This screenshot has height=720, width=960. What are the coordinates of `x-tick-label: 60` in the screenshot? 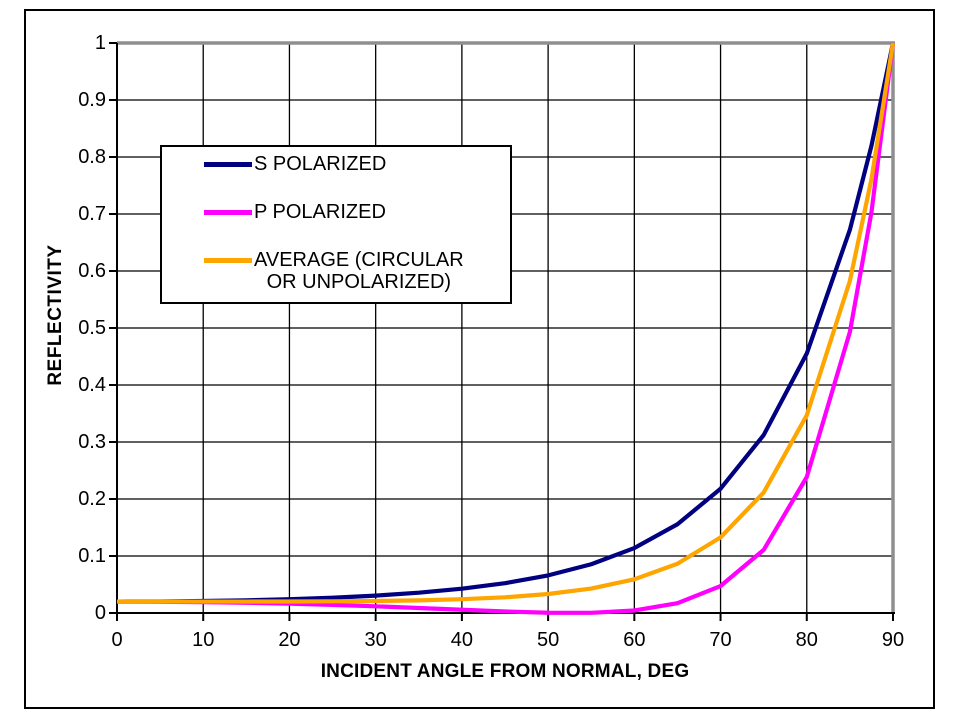 It's located at (634, 640).